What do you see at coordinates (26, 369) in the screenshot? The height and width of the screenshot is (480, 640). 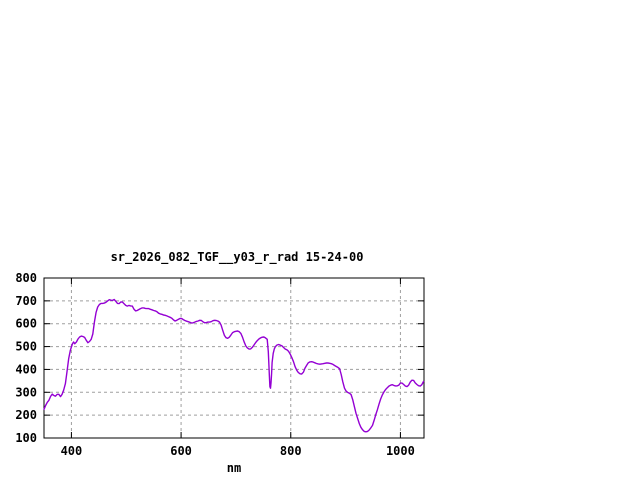 I see `y-tick-label: 400` at bounding box center [26, 369].